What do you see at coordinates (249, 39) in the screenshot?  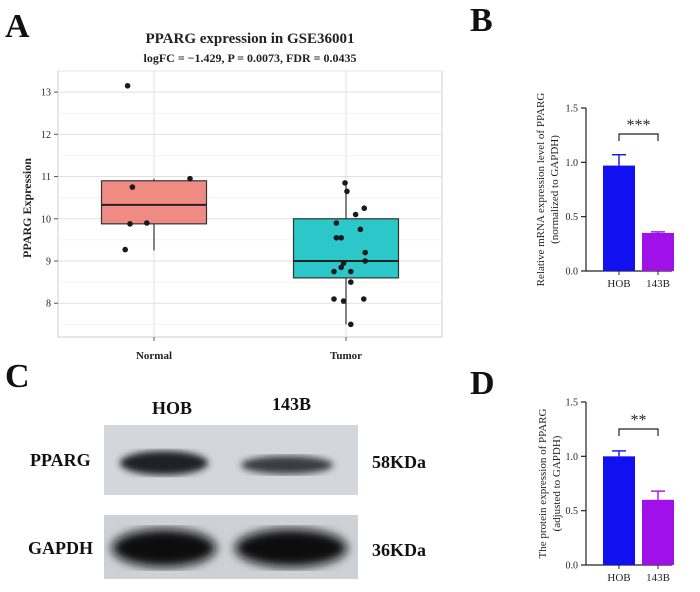 I see `chart-a-title: PPARG expression in GSE36001` at bounding box center [249, 39].